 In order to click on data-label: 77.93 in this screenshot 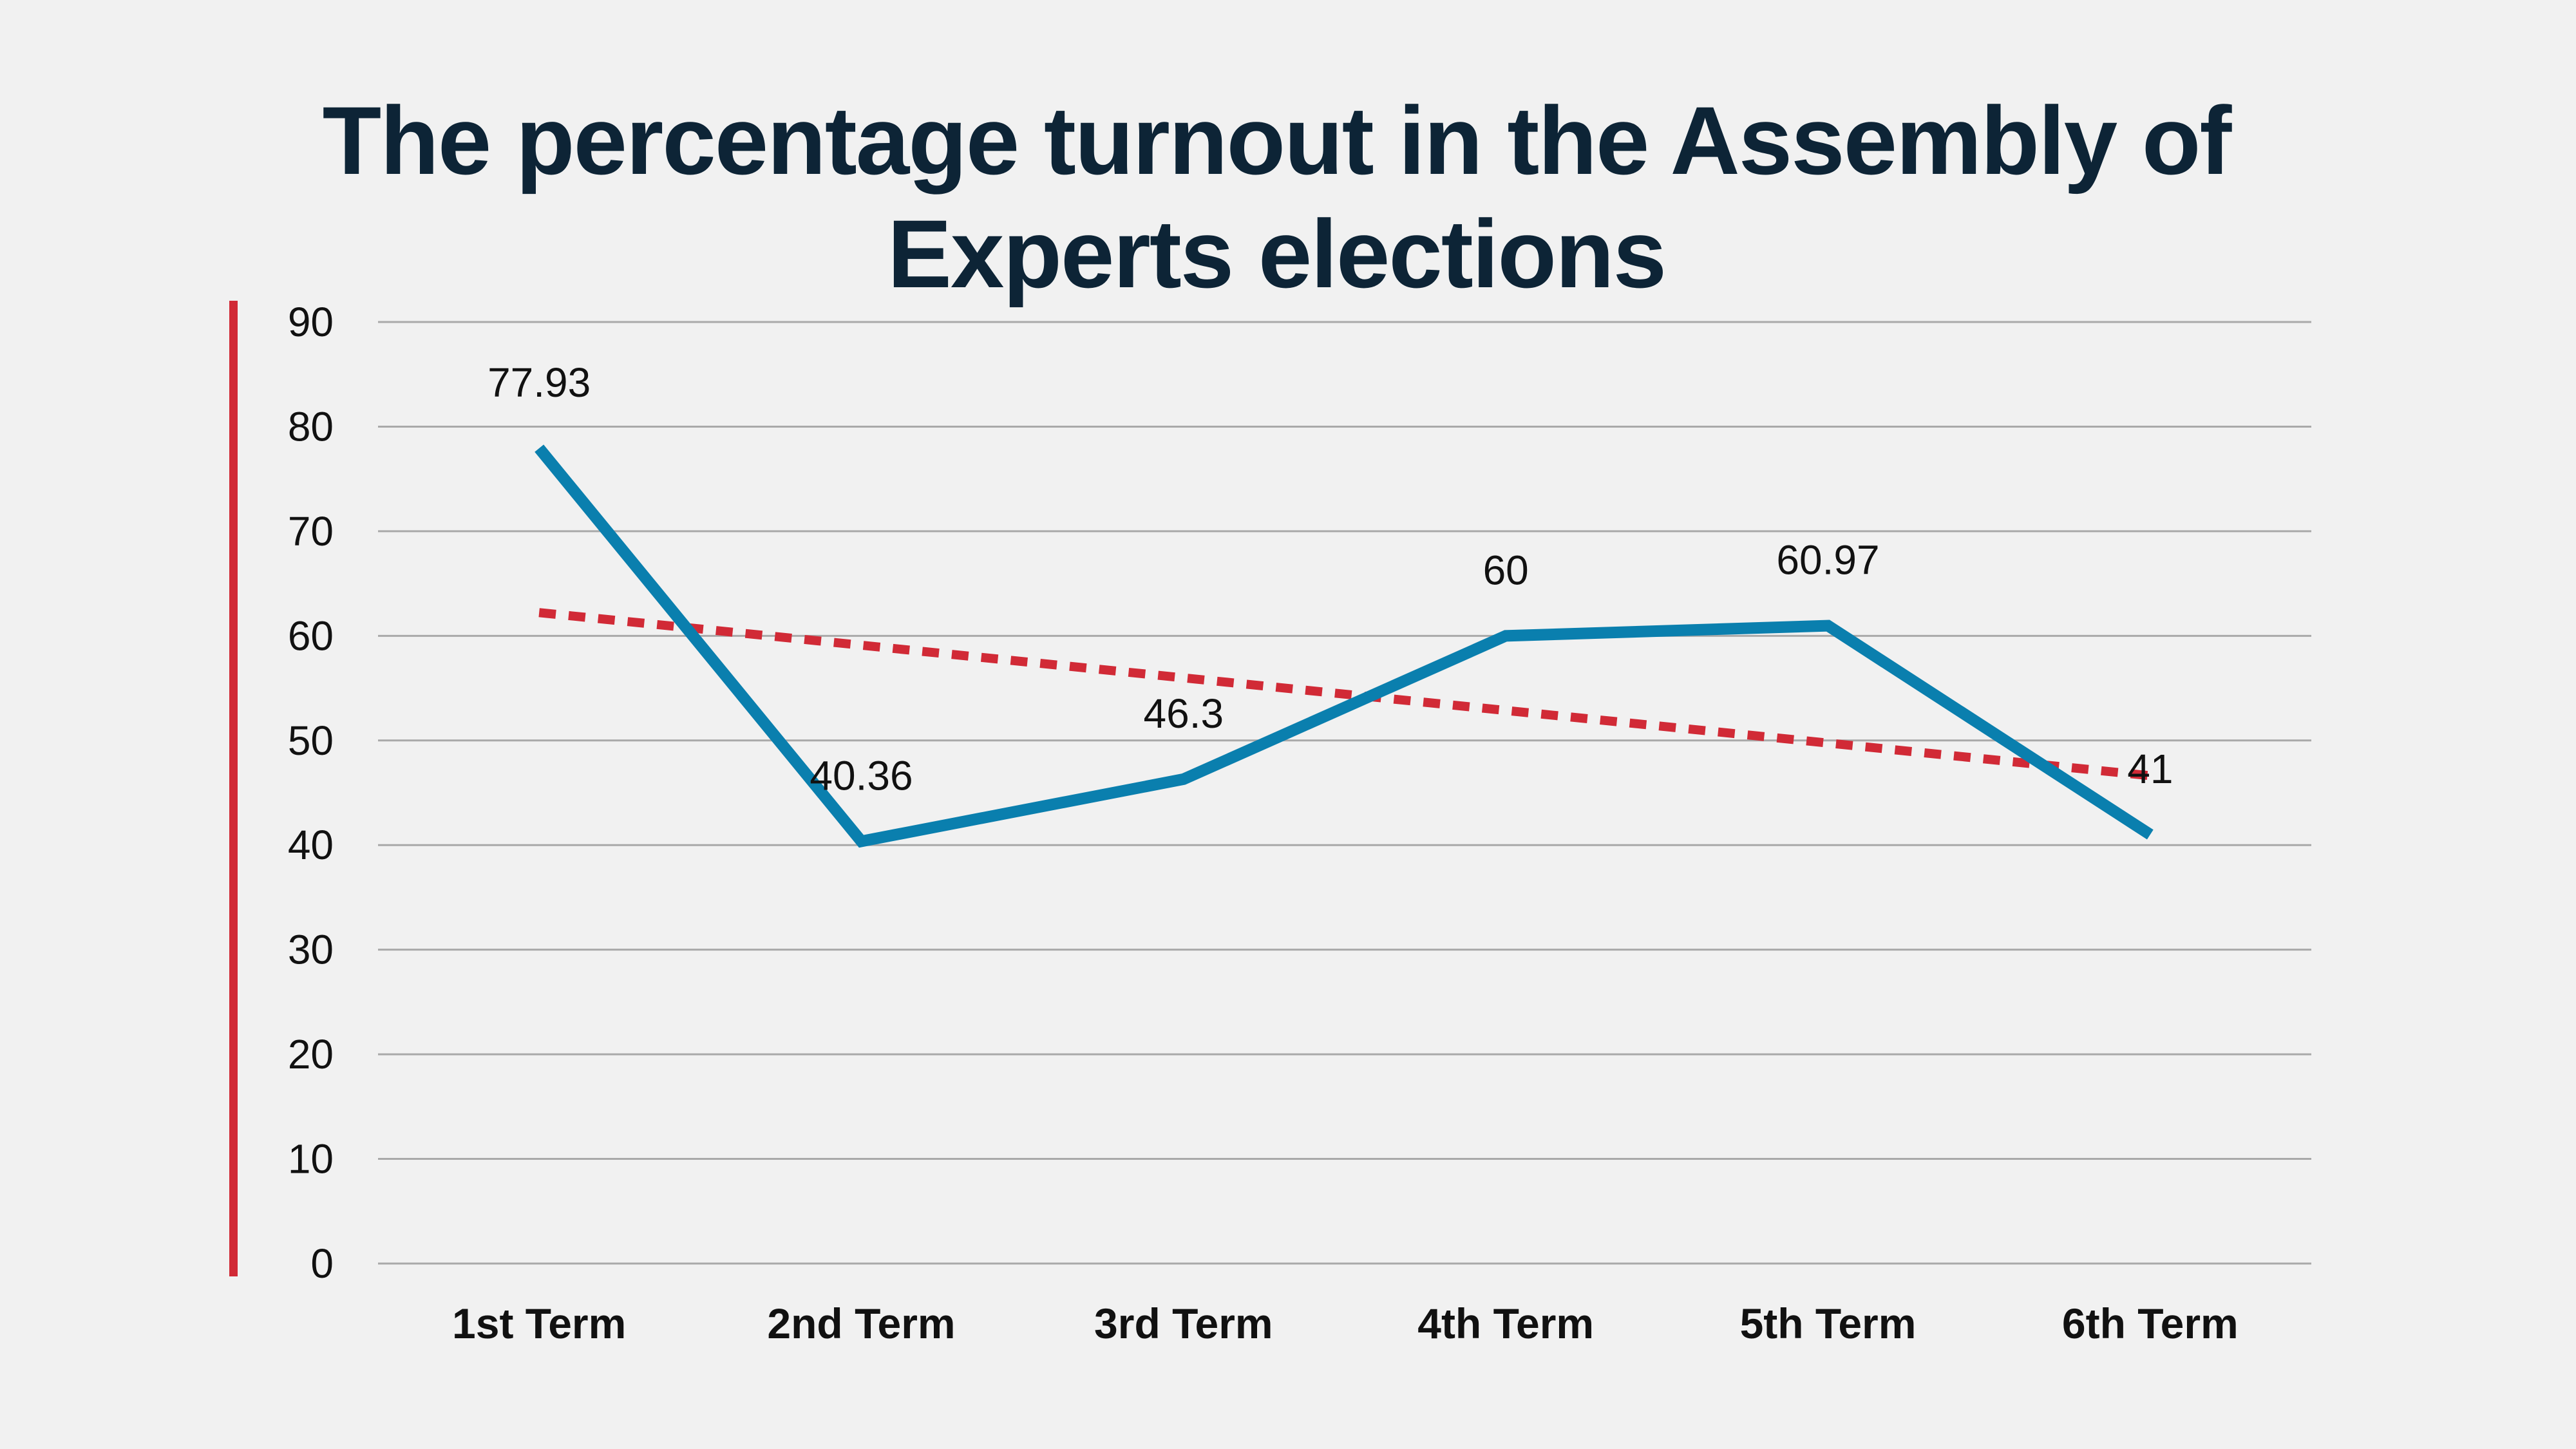, I will do `click(539, 382)`.